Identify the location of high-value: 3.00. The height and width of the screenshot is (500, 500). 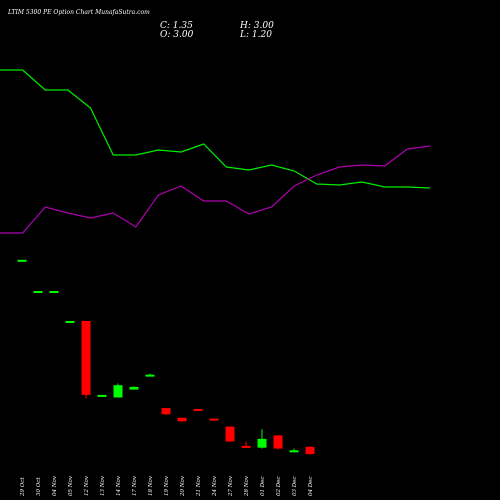
(263, 26).